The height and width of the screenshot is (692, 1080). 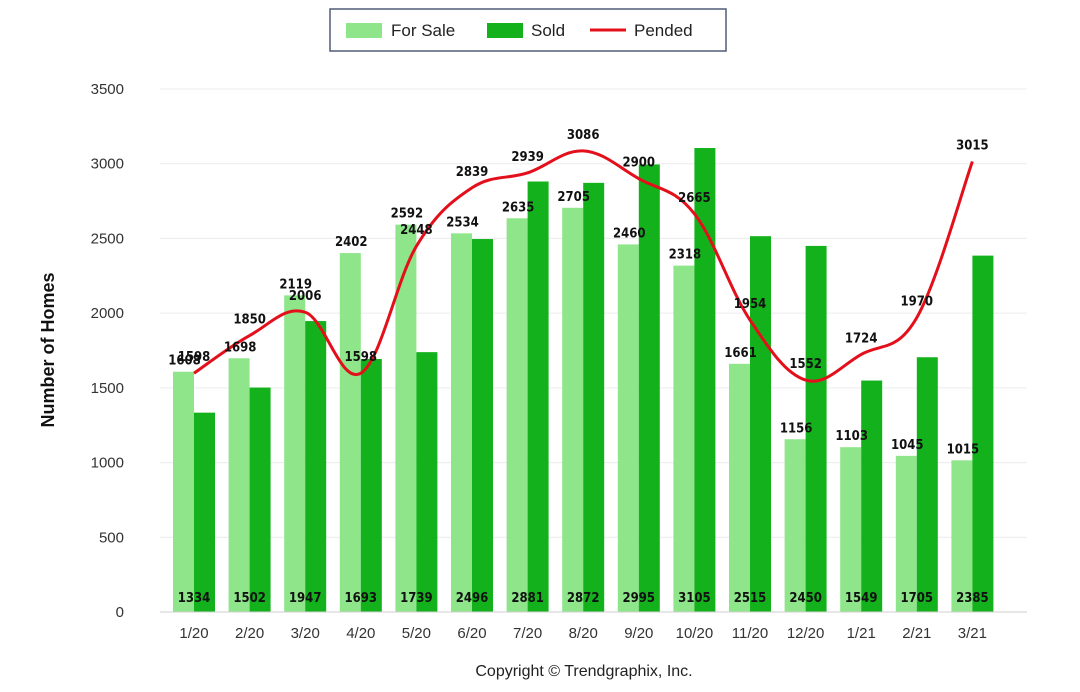 I want to click on data-label-for-sale-12/20: 1156, so click(x=796, y=428).